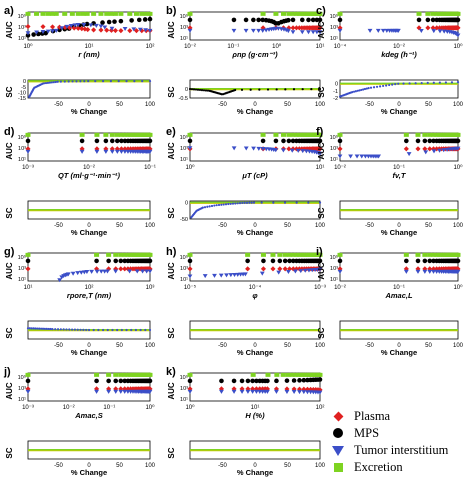  What do you see at coordinates (28, 46) in the screenshot?
I see `x-tick-label: 10⁰` at bounding box center [28, 46].